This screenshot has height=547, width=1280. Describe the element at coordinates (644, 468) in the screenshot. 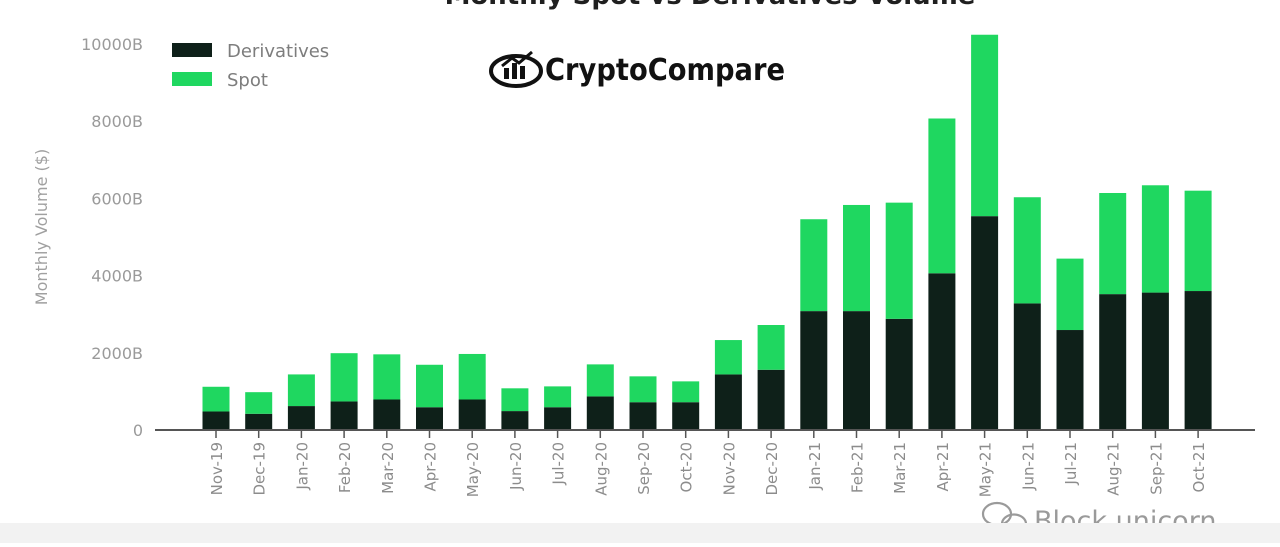

I see `x-tick-label: Sep-20` at that location.